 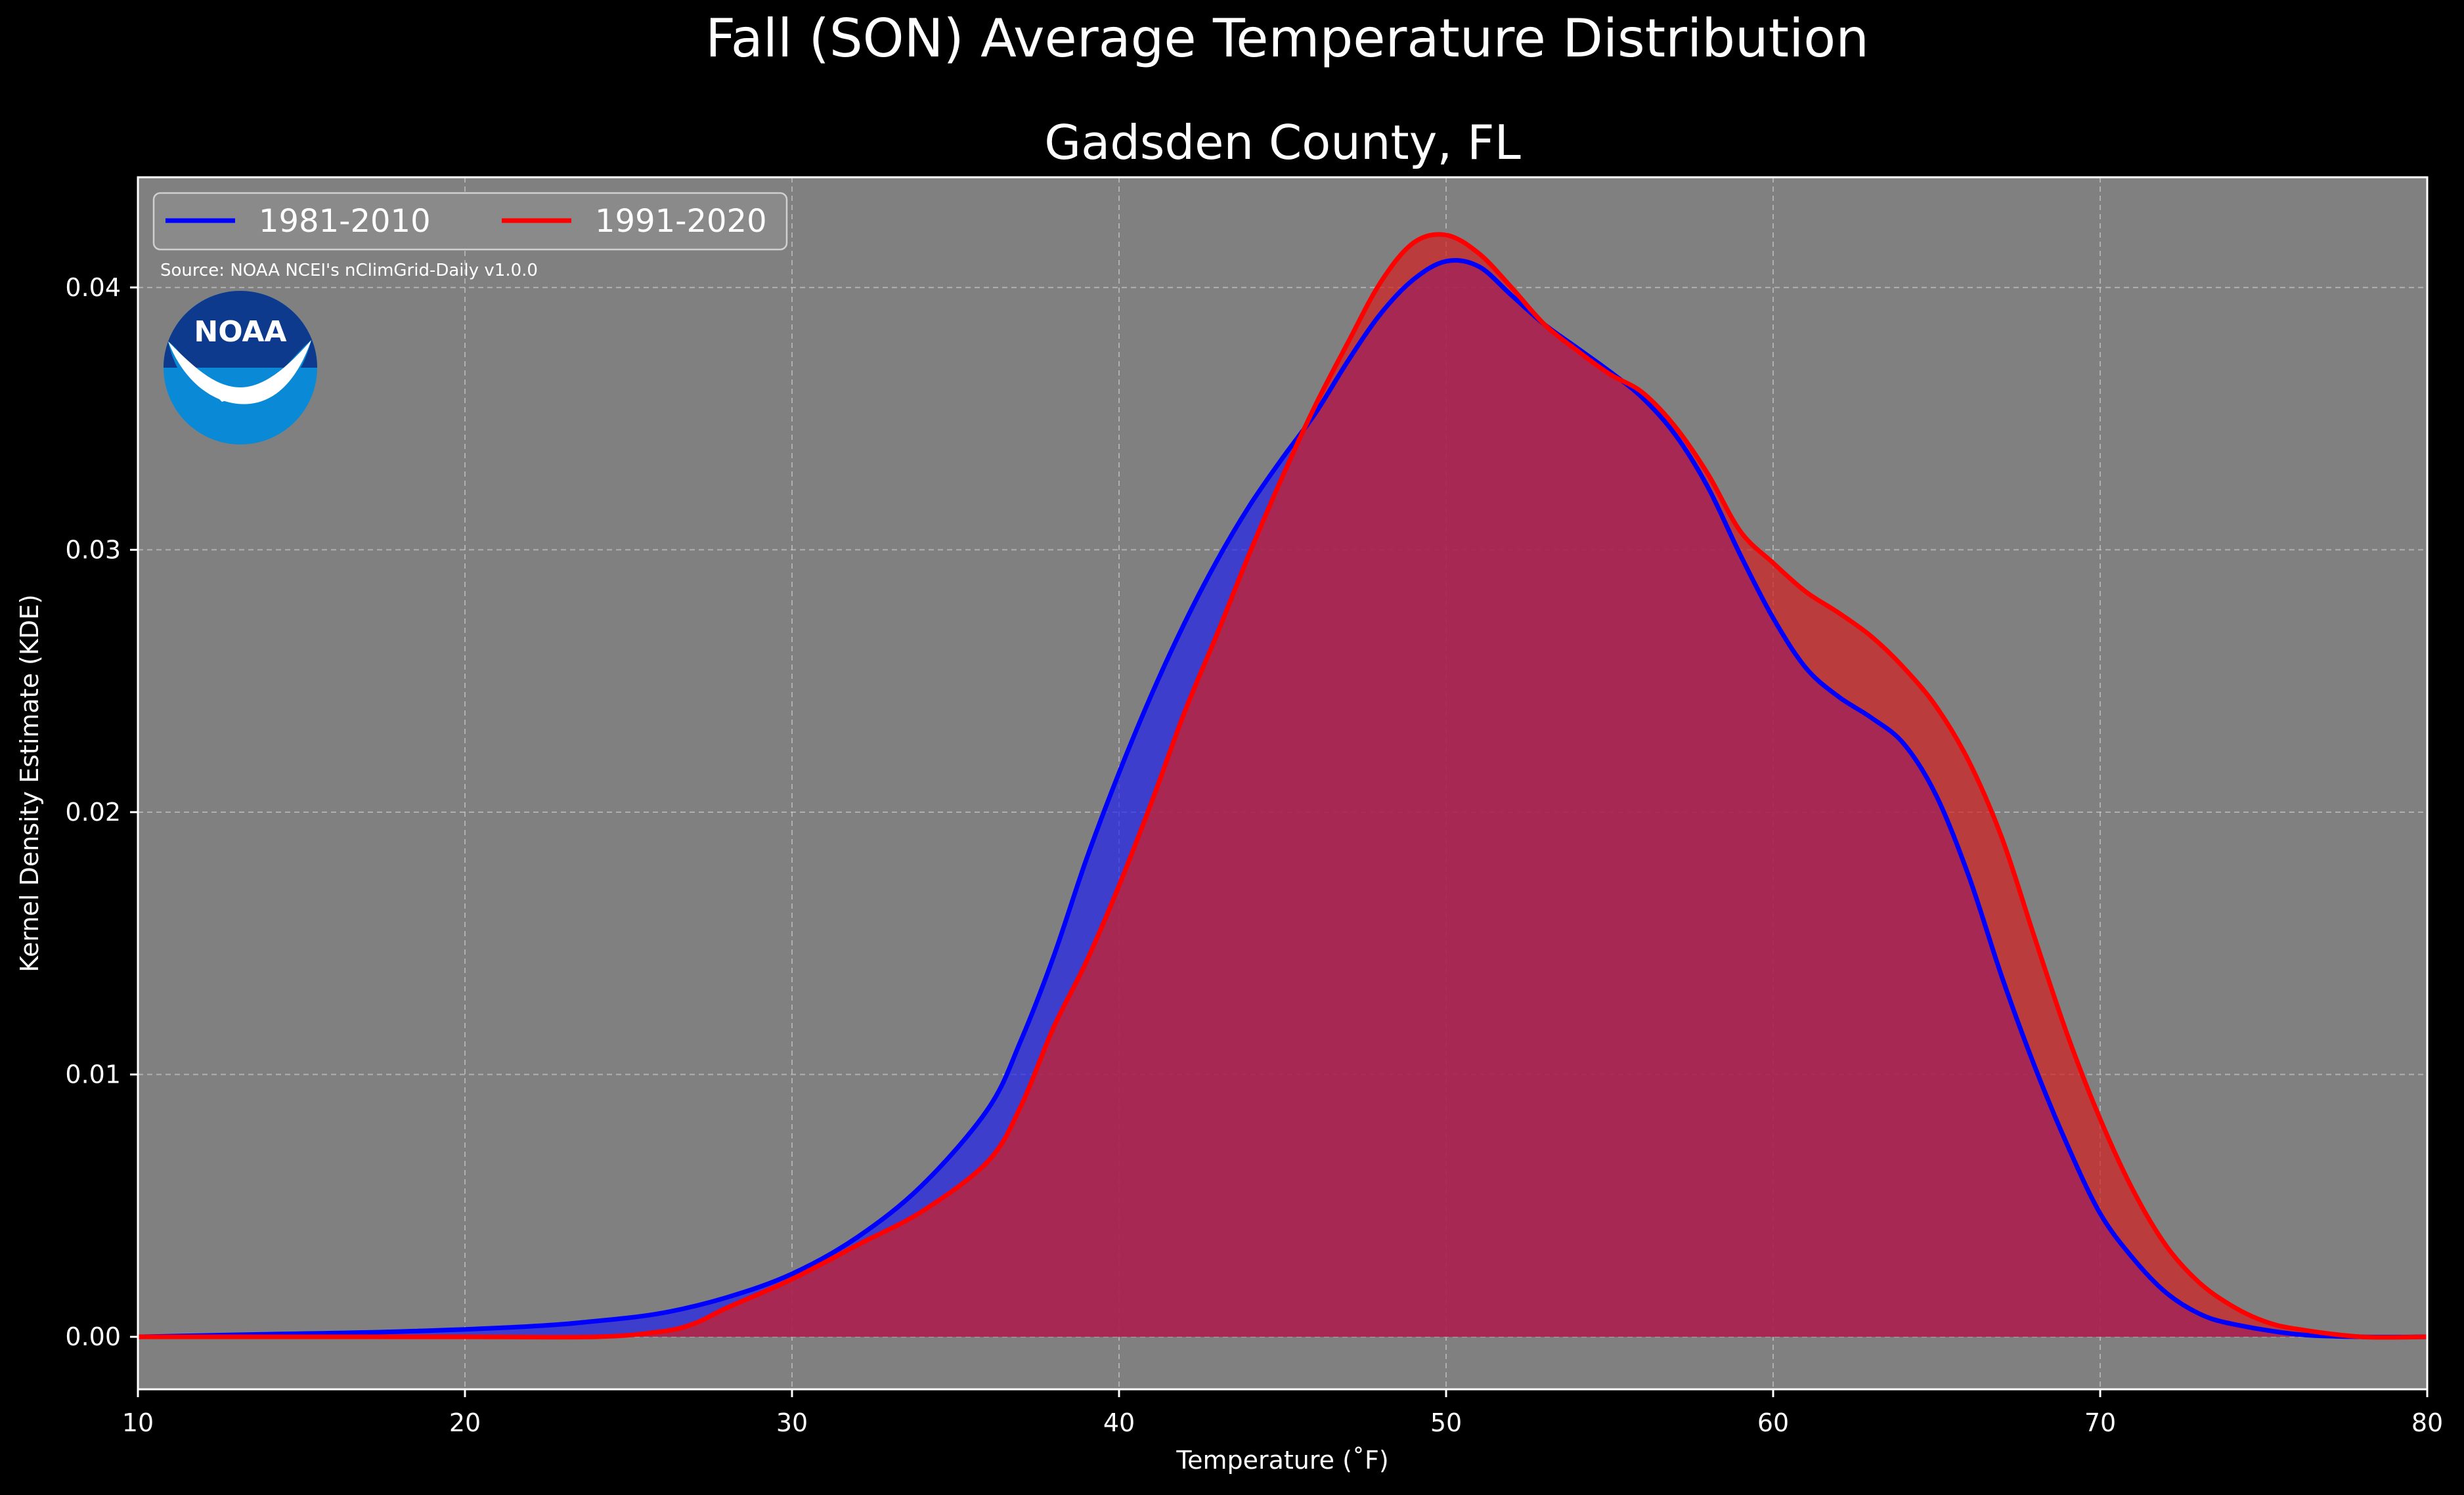 What do you see at coordinates (93, 1336) in the screenshot?
I see `y-tick-label: 0.00` at bounding box center [93, 1336].